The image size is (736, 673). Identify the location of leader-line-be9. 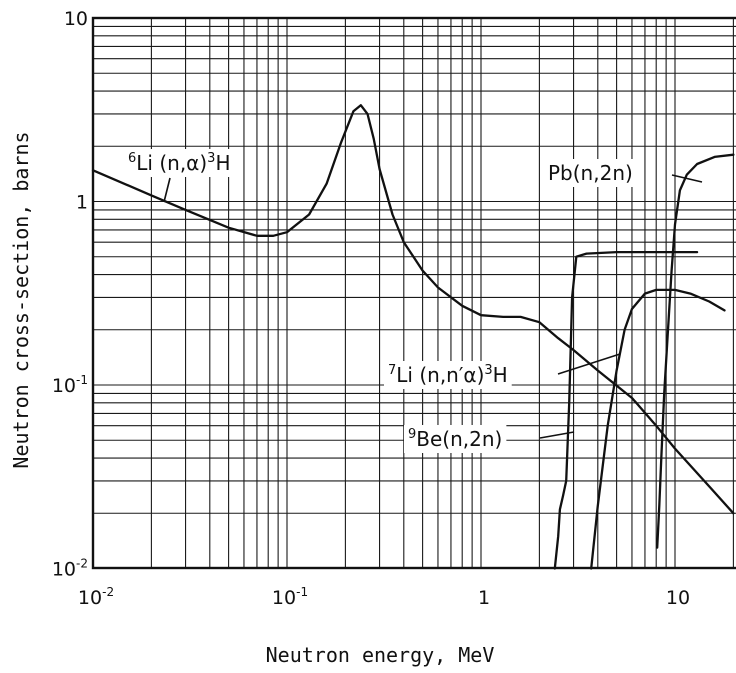
(557, 435).